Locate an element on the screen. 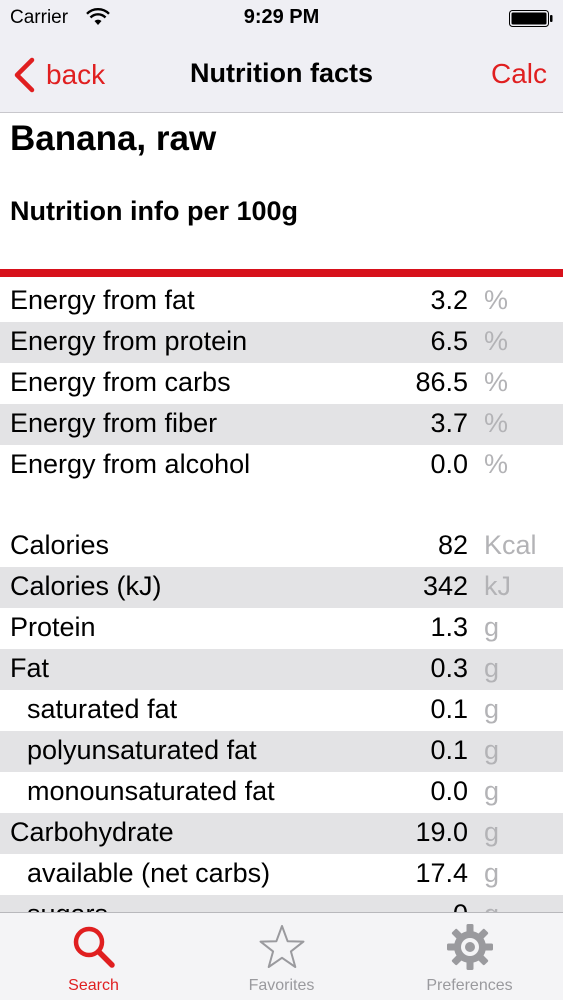 This screenshot has height=1000, width=563. row-value: 3.7 is located at coordinates (449, 423).